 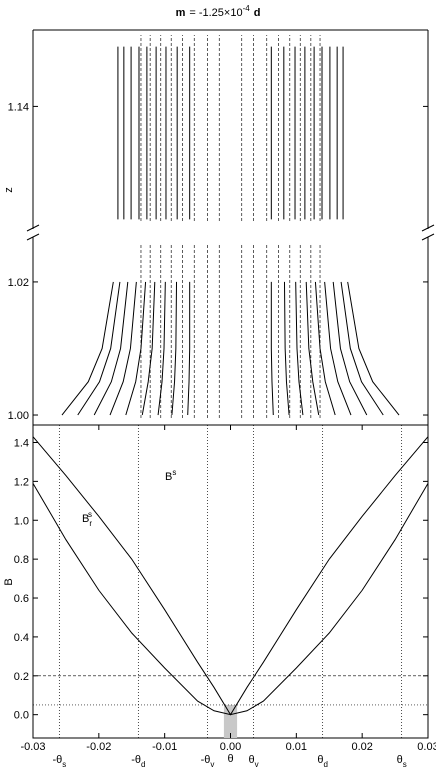 What do you see at coordinates (21, 521) in the screenshot?
I see `y-tick-label: 1.0` at bounding box center [21, 521].